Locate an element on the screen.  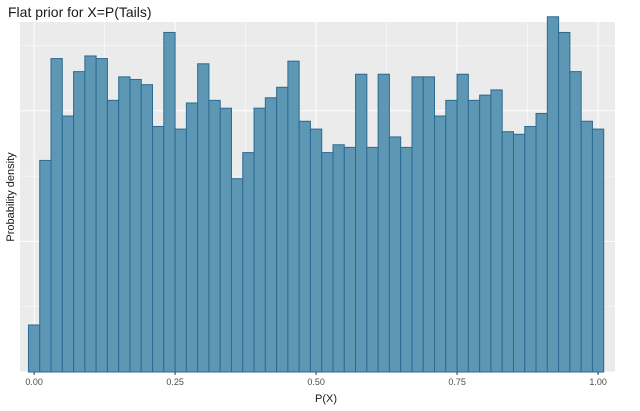
x-tick-label: 0.50 is located at coordinates (316, 382).